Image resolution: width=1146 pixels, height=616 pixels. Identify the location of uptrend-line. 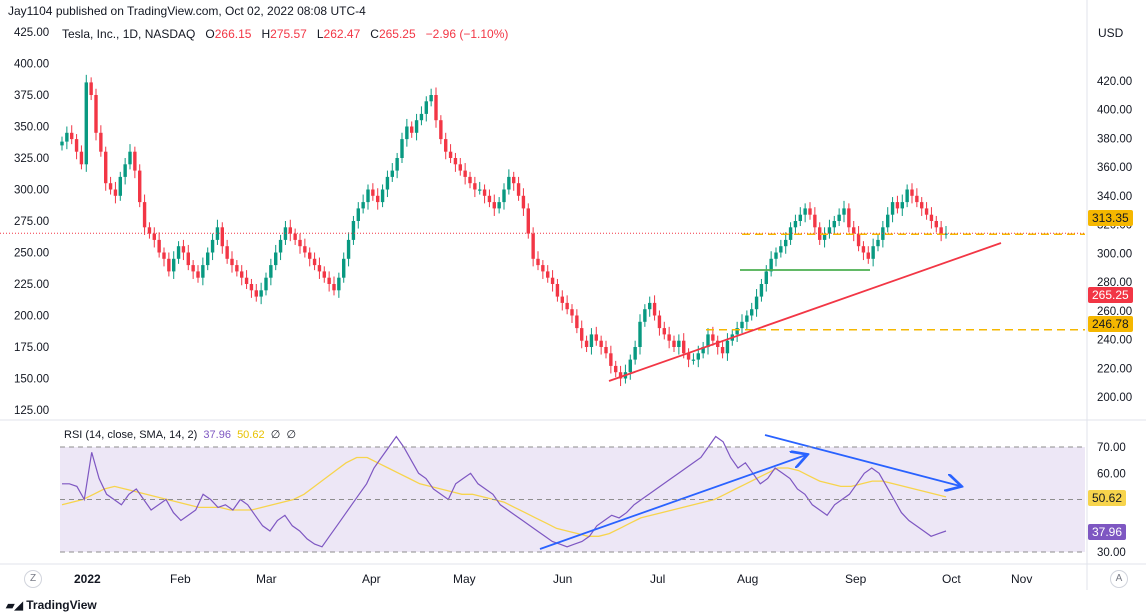
(805, 312).